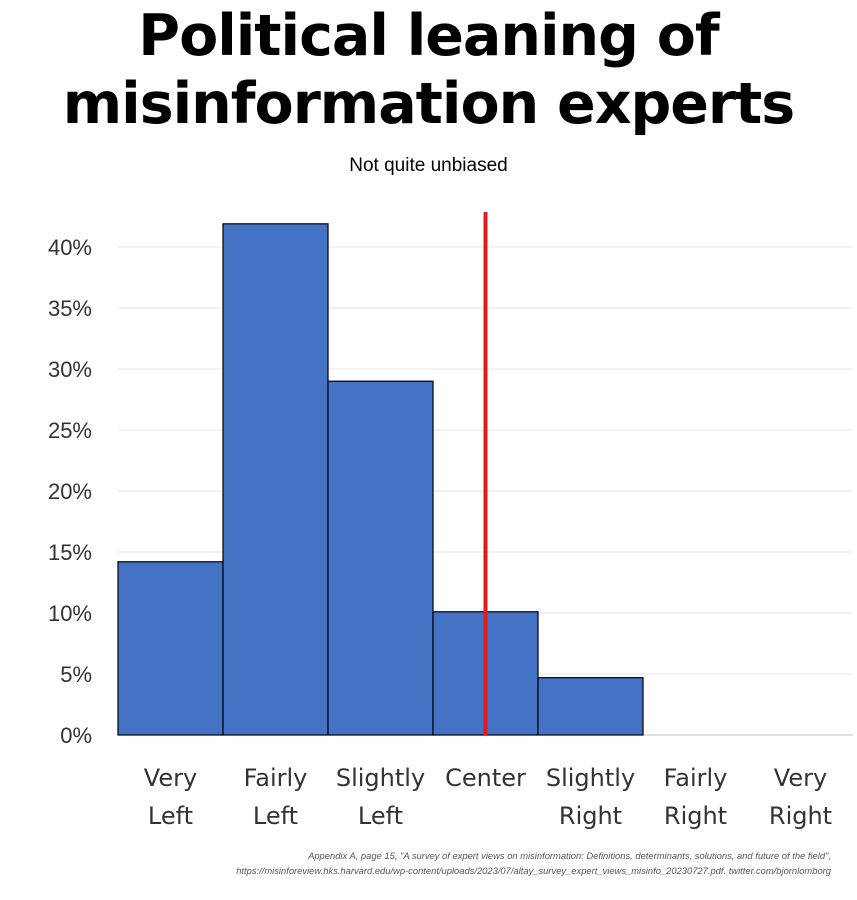 The height and width of the screenshot is (900, 857). I want to click on chart-subtitle: Not quite unbiased, so click(428, 165).